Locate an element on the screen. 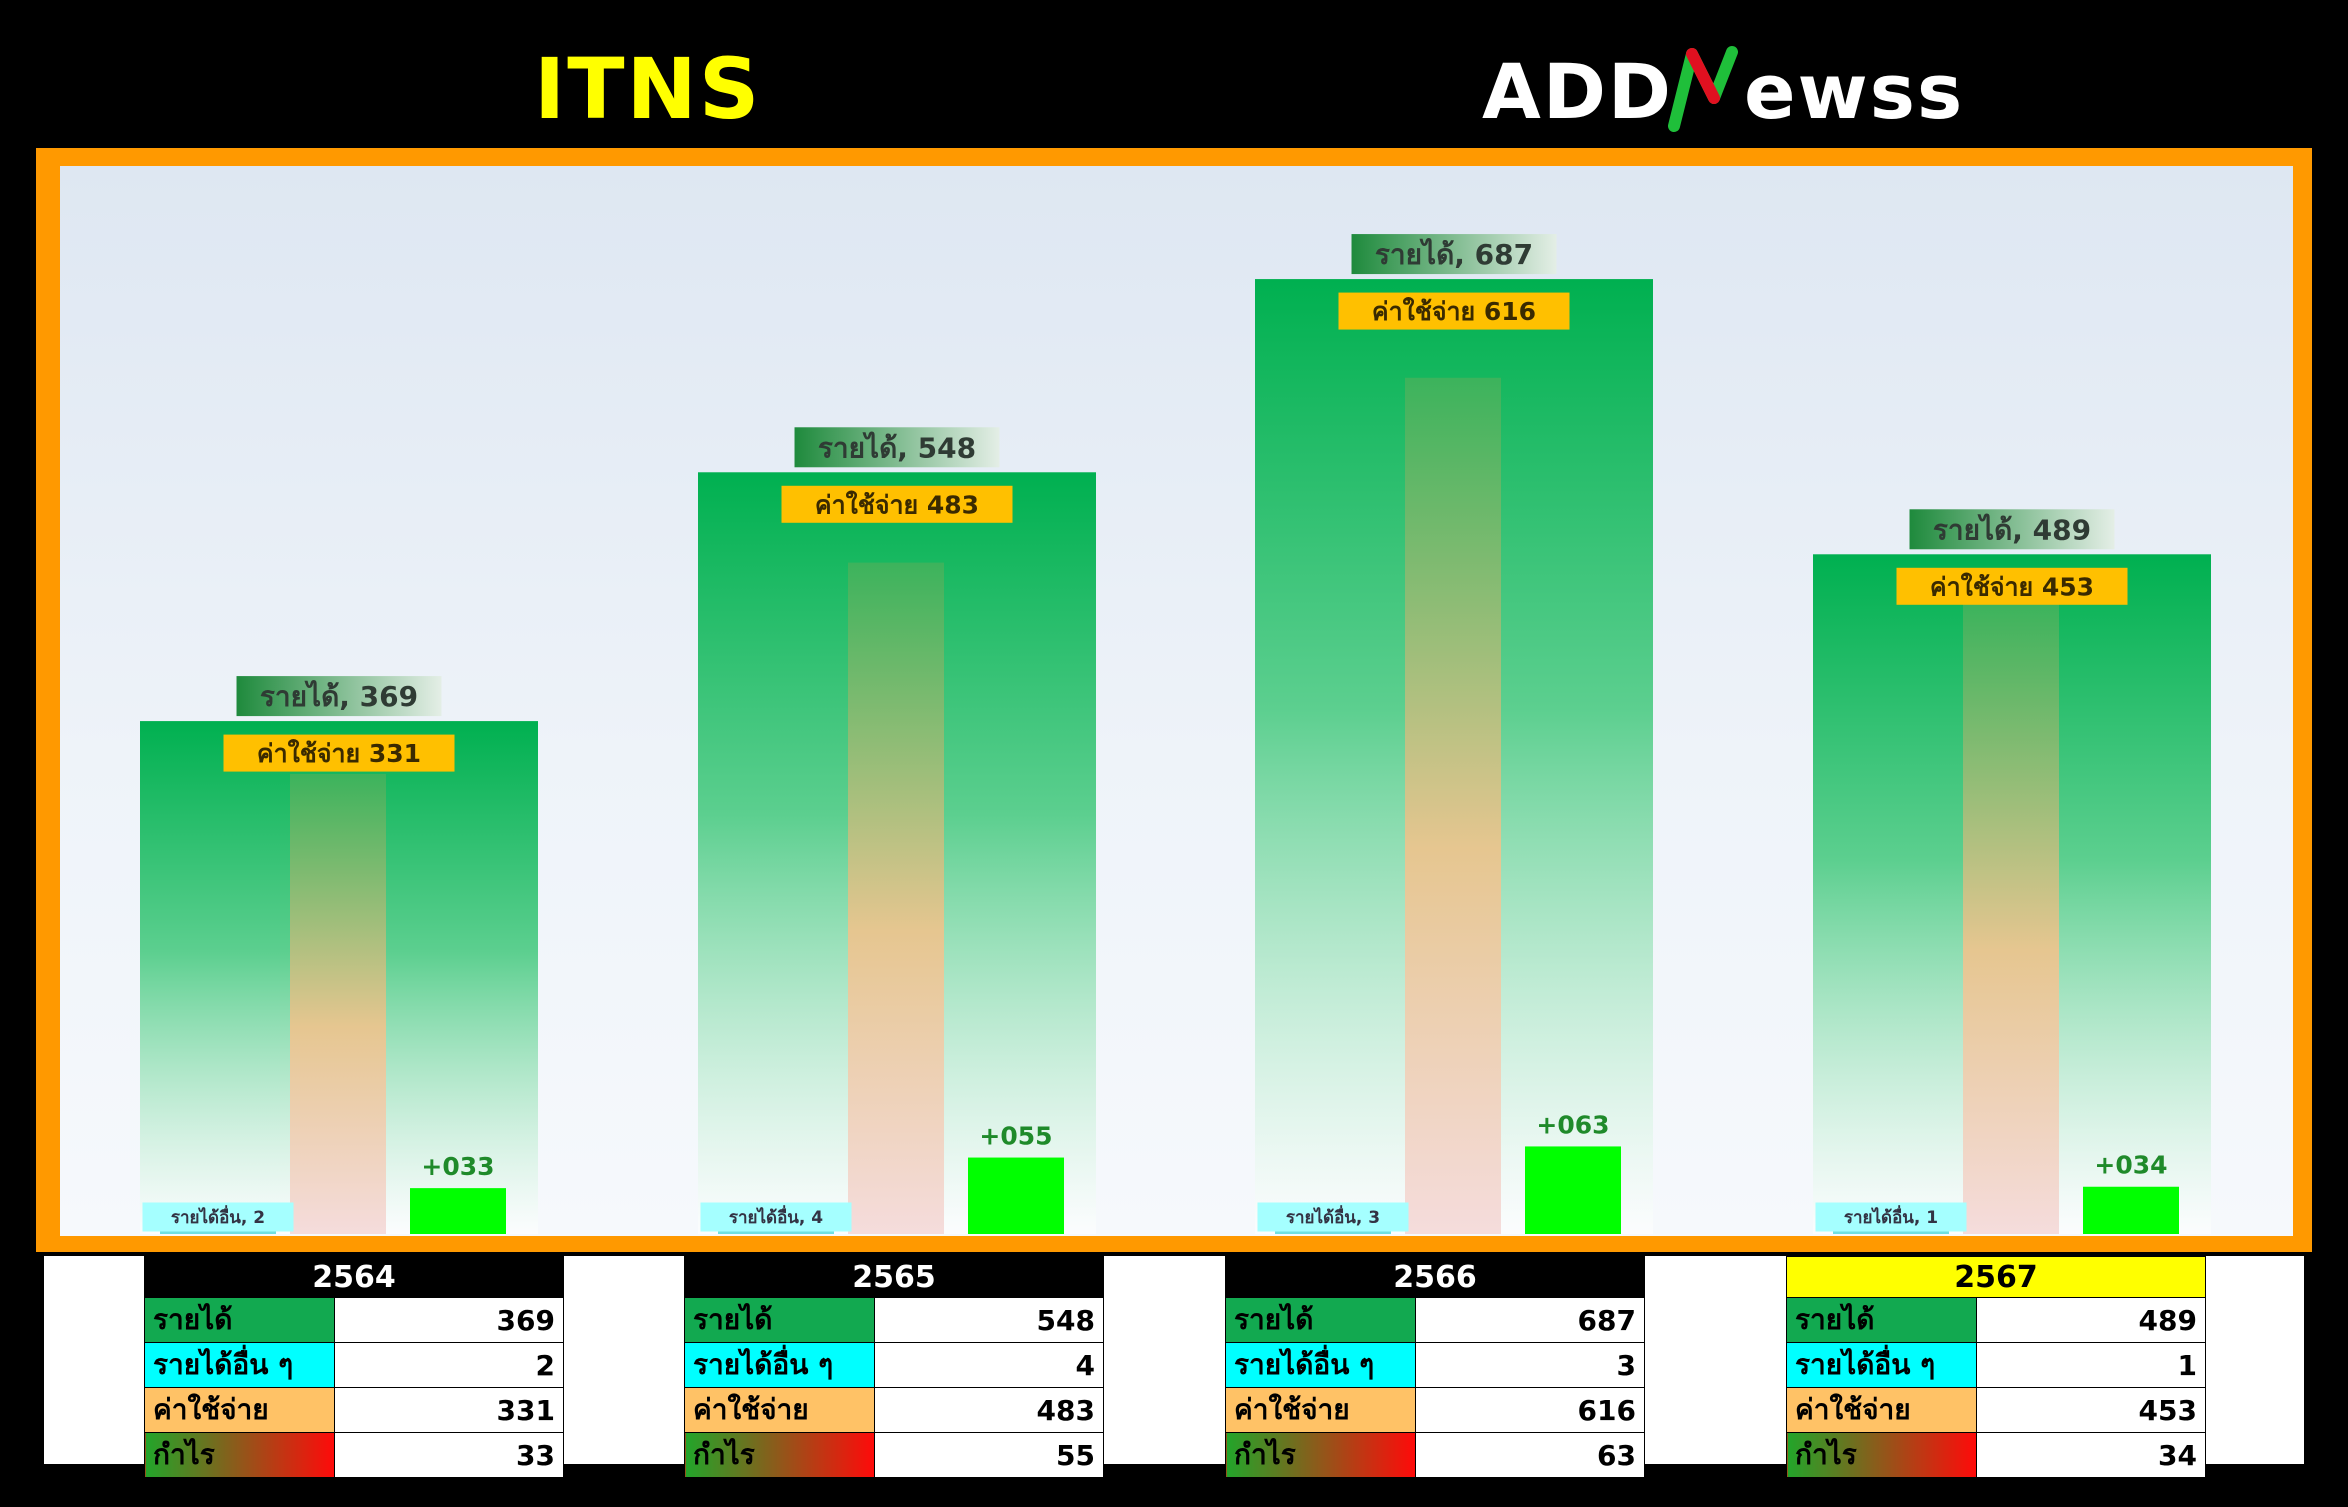  page-title: ITNS is located at coordinates (648, 89).